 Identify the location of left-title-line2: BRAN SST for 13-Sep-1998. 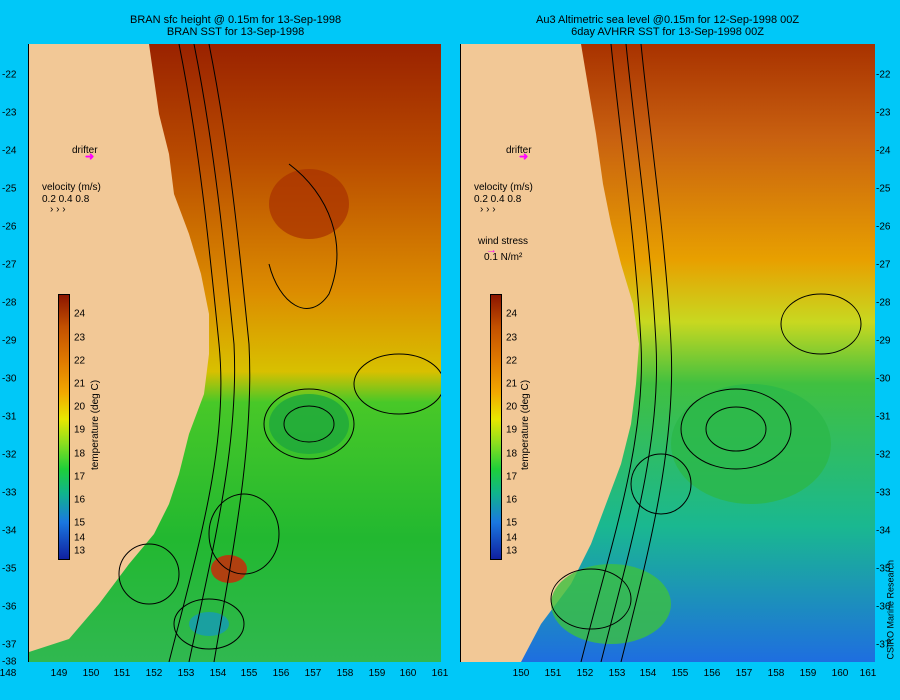
(235, 32).